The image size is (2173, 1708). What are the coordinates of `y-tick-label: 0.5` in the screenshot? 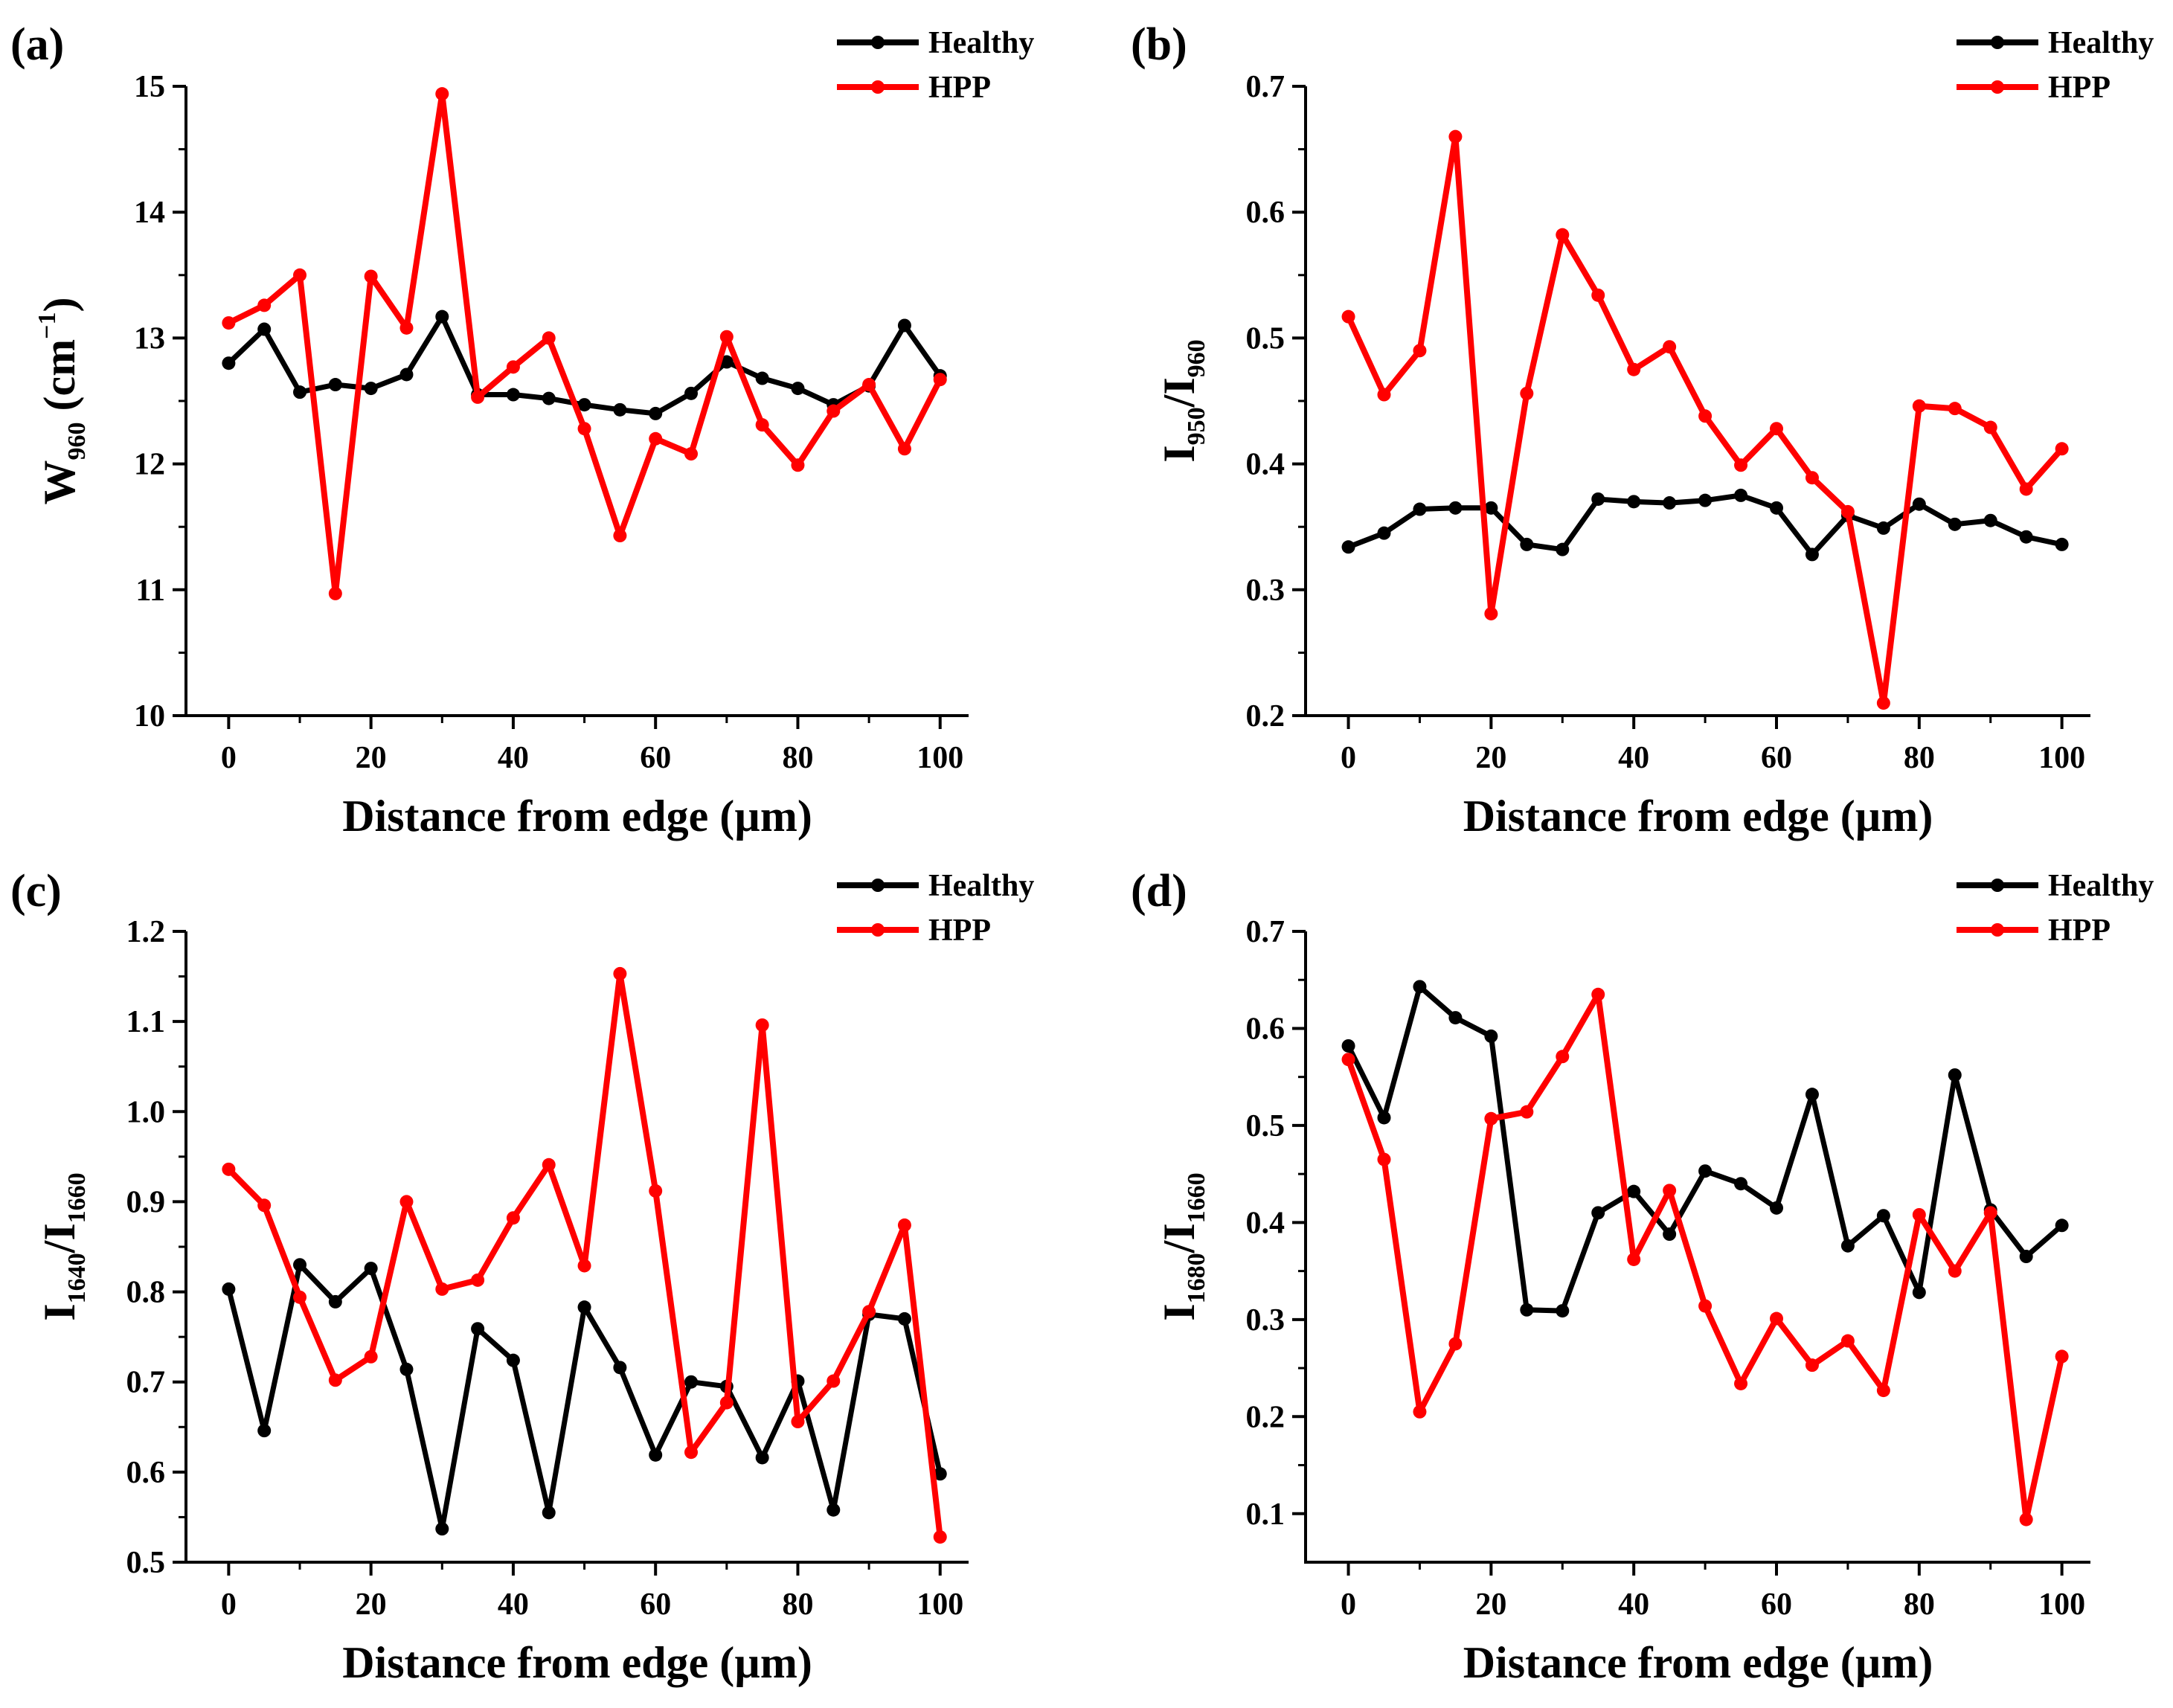 It's located at (146, 1563).